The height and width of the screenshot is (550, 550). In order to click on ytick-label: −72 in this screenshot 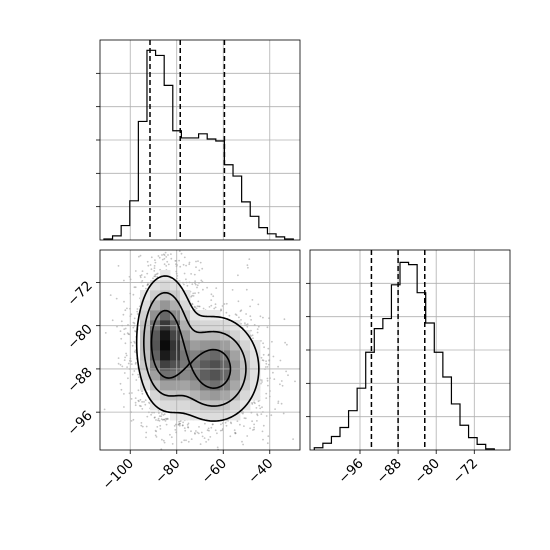, I will do `click(79, 293)`.